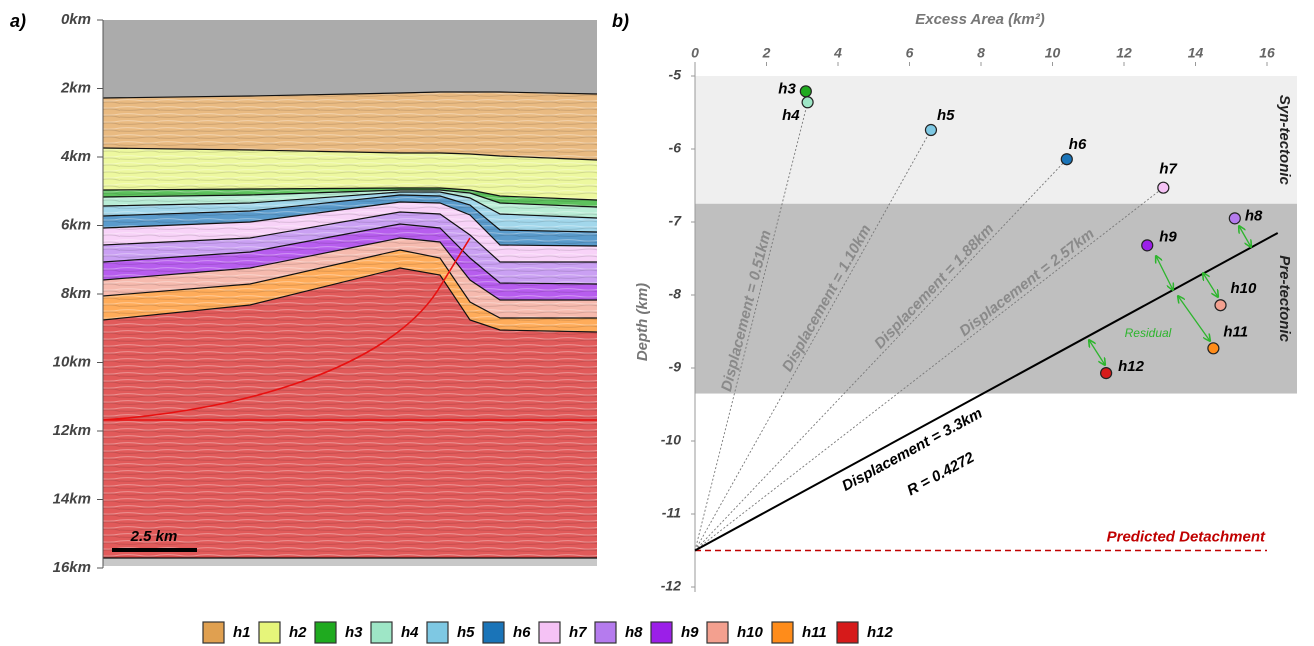 This screenshot has height=646, width=1314. I want to click on y-tick-label: 4km, so click(75, 156).